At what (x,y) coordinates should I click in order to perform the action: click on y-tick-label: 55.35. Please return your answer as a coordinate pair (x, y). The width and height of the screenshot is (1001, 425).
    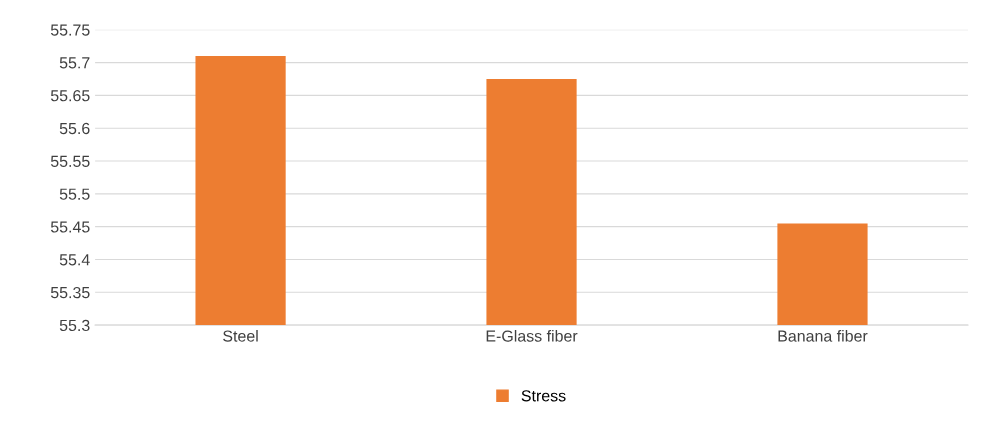
    Looking at the image, I should click on (70, 292).